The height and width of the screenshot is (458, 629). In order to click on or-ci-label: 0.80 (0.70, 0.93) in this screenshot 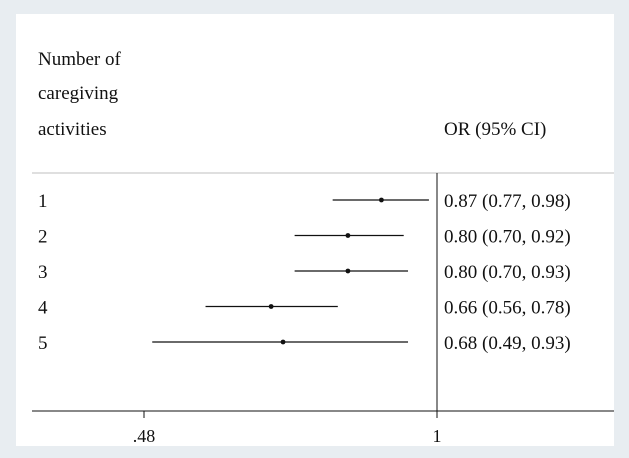, I will do `click(507, 272)`.